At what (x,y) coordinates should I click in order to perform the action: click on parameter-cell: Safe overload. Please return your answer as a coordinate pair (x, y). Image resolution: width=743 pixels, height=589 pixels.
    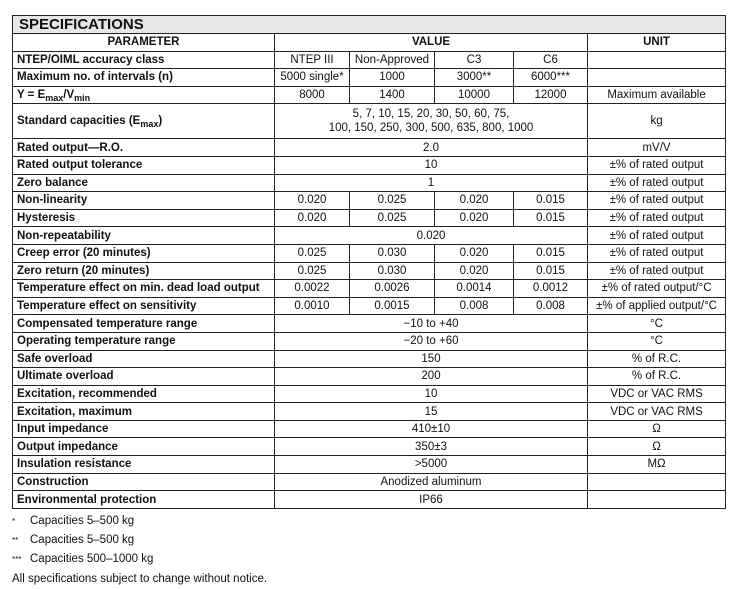
    Looking at the image, I should click on (143, 359).